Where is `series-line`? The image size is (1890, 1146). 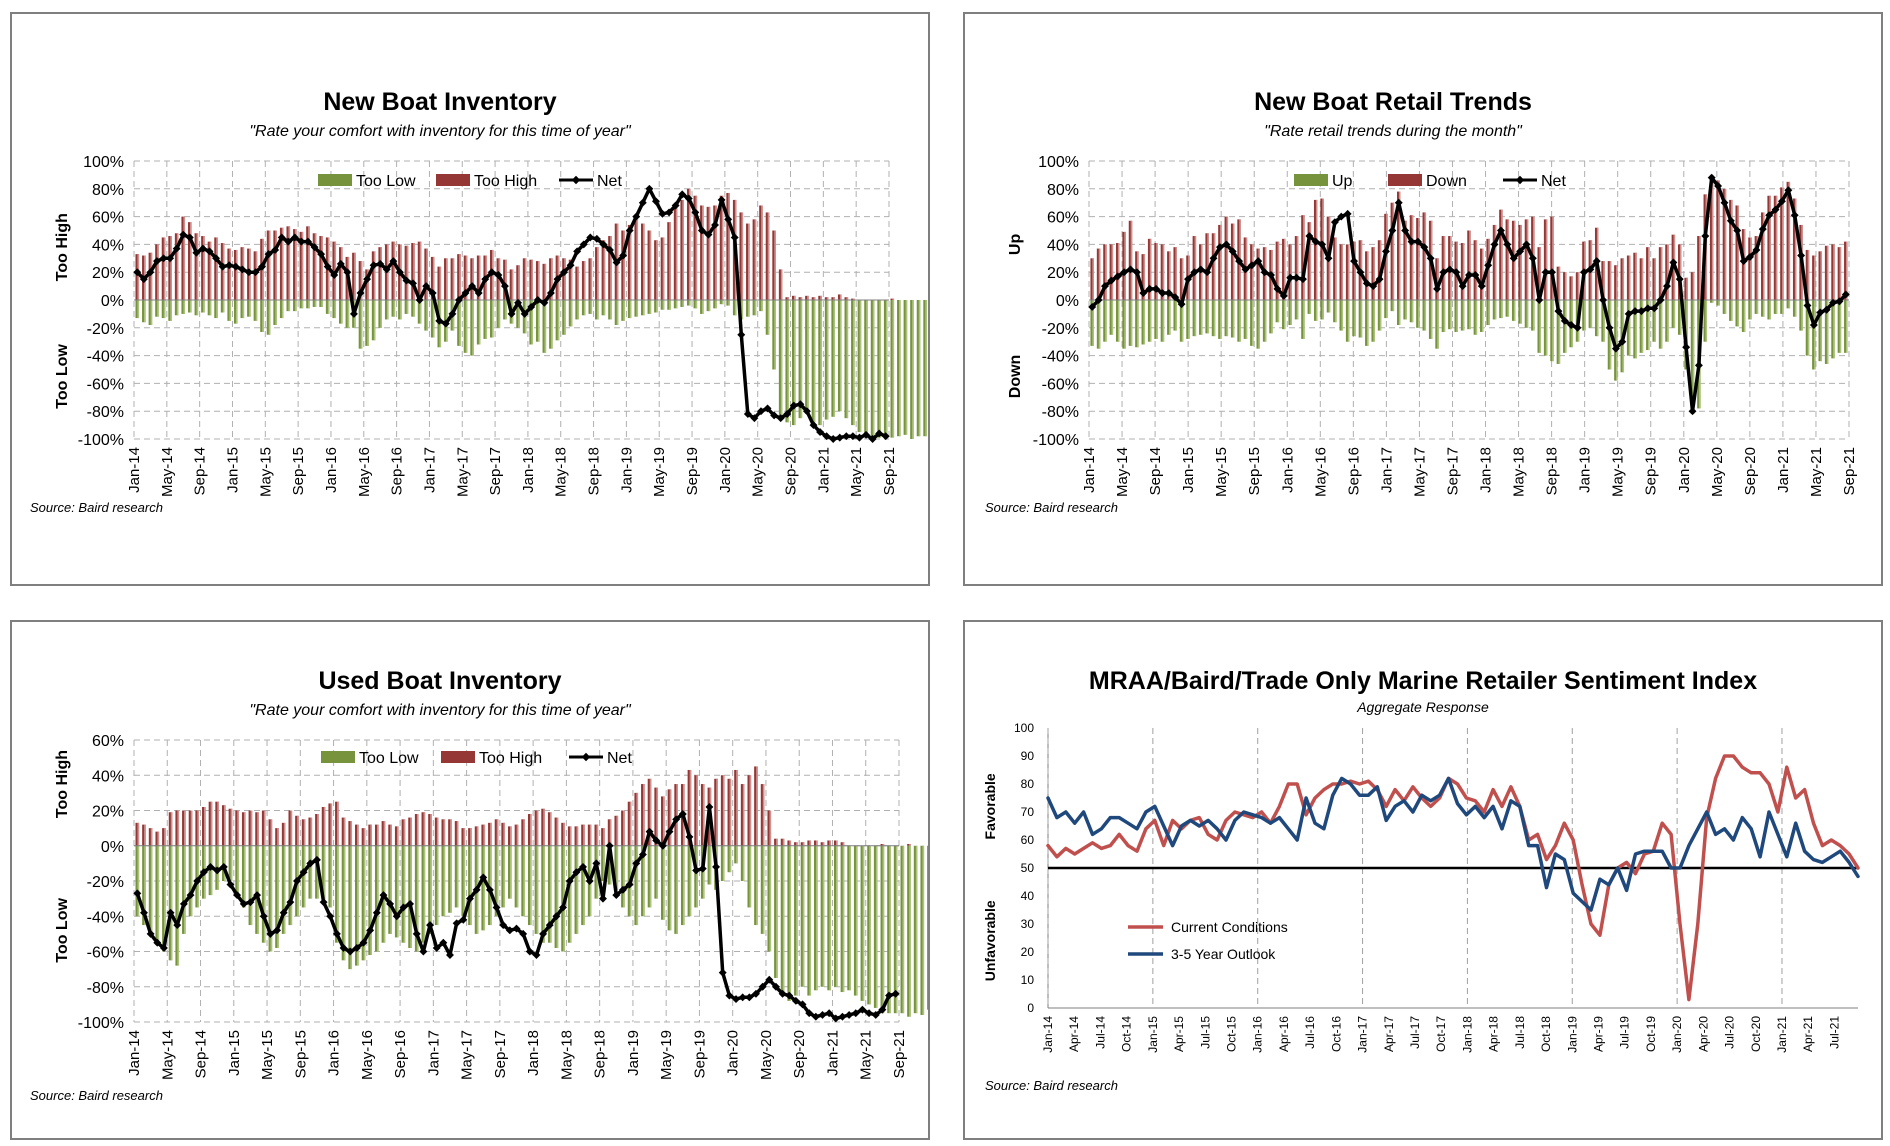
series-line is located at coordinates (1453, 844).